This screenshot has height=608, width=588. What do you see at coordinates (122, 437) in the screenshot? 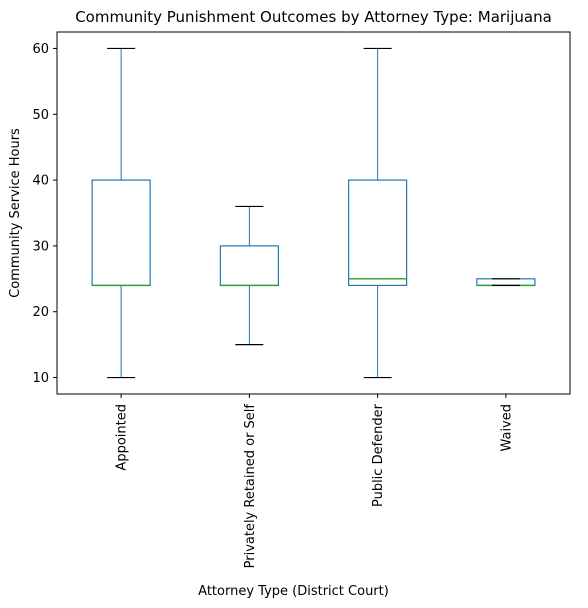
I see `x-tick-label: Appointed` at bounding box center [122, 437].